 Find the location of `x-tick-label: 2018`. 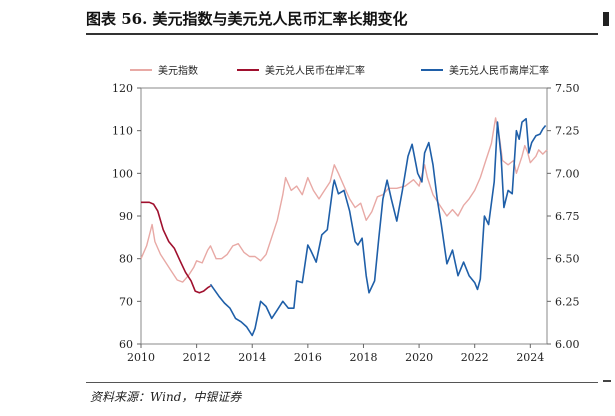

x-tick-label: 2018 is located at coordinates (363, 357).